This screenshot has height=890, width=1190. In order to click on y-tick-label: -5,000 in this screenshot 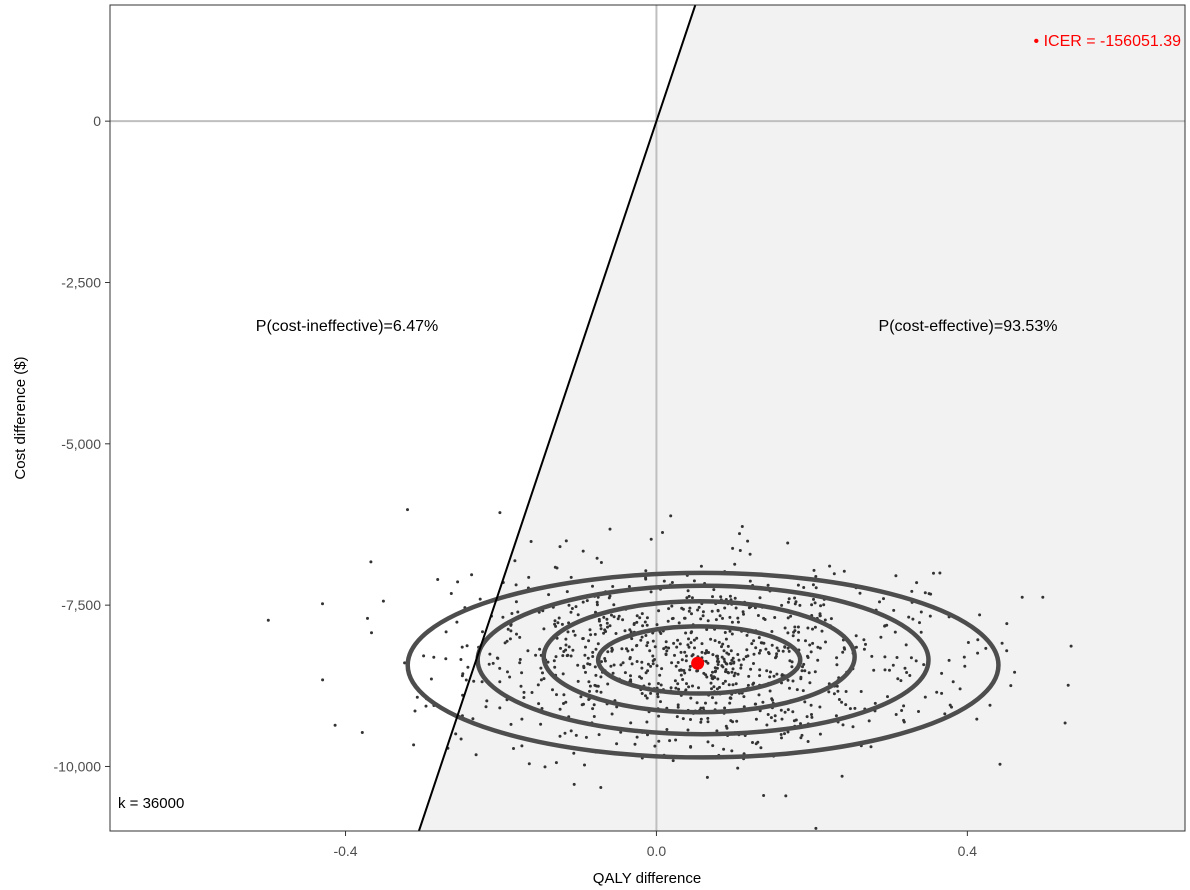, I will do `click(81, 444)`.